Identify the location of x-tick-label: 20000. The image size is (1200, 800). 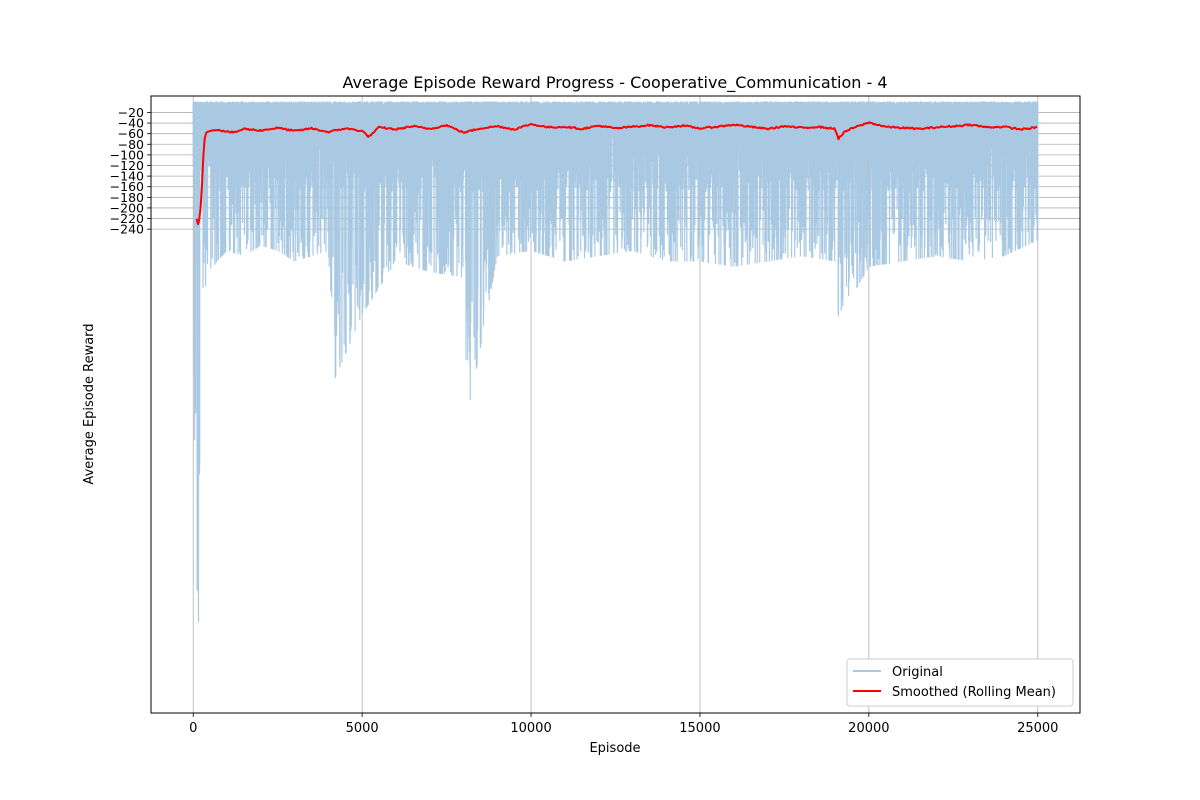
(868, 728).